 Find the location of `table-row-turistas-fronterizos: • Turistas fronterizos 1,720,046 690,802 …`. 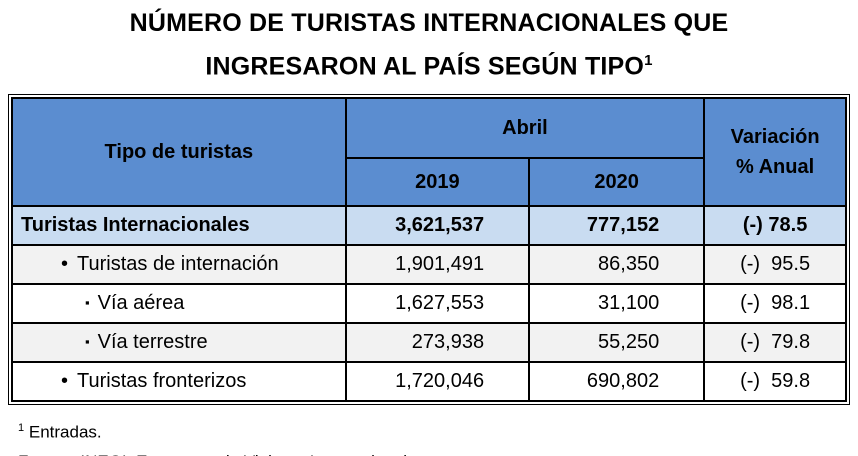

table-row-turistas-fronterizos: • Turistas fronterizos 1,720,046 690,802 … is located at coordinates (429, 382).